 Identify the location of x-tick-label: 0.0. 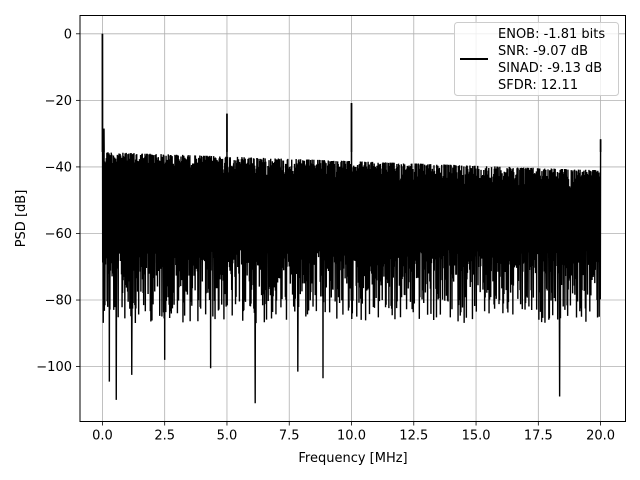
(102, 436).